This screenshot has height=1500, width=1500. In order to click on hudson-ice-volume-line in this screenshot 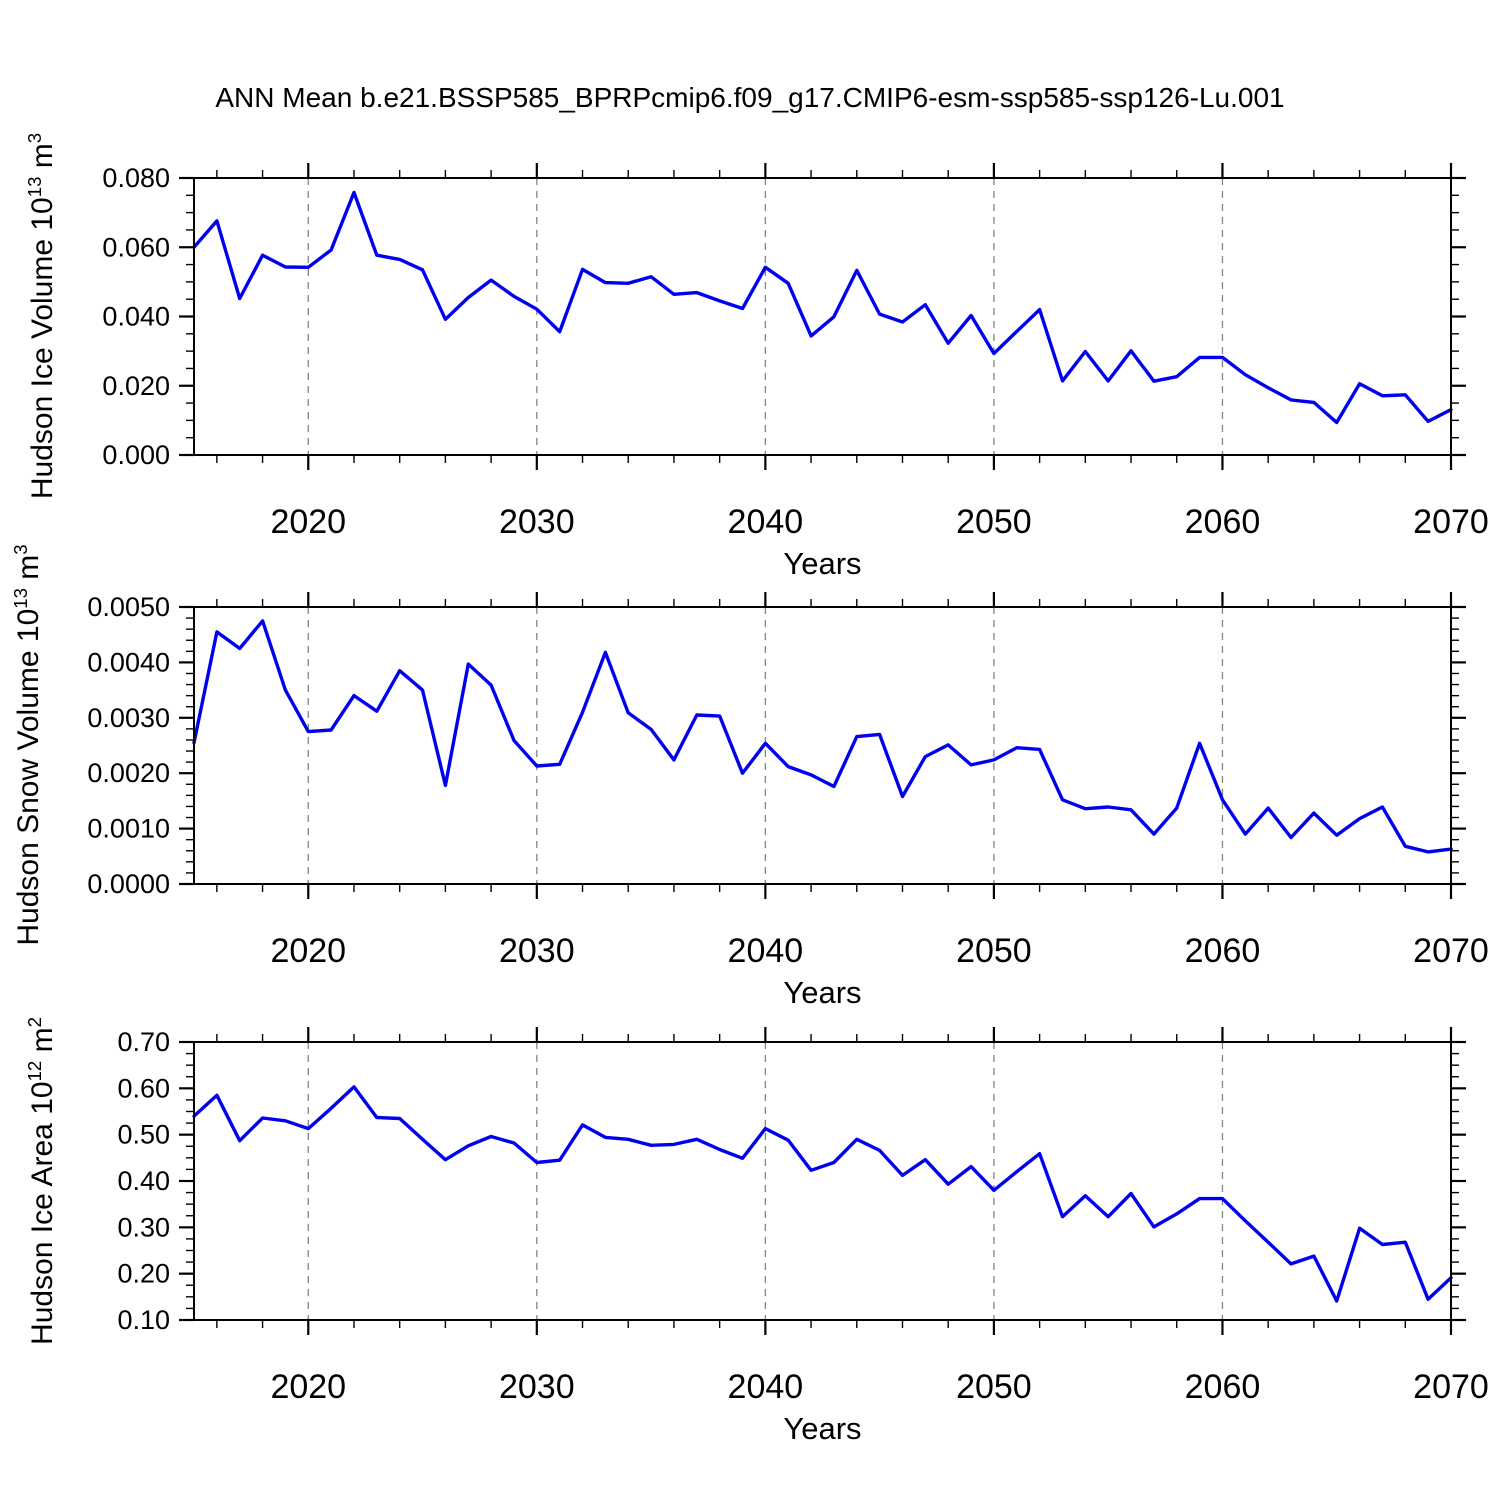, I will do `click(822, 307)`.